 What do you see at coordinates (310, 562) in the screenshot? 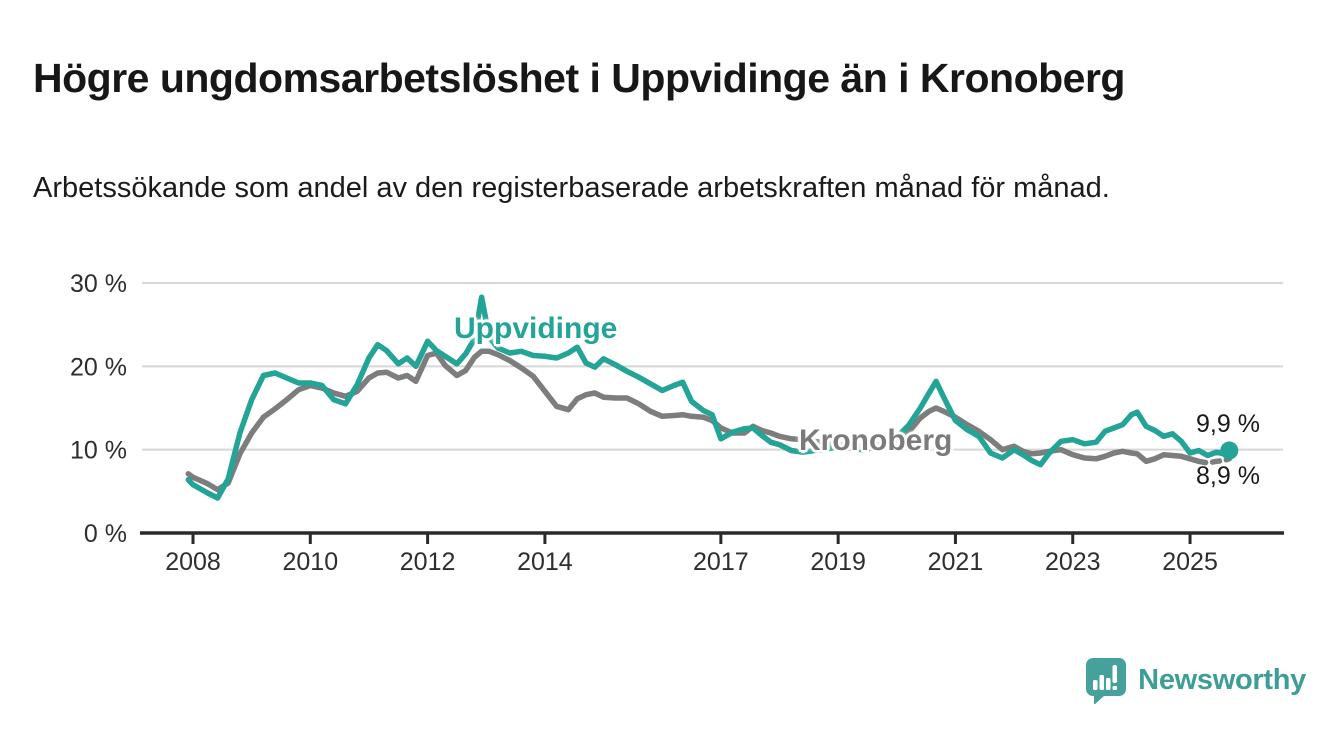
I see `x-tick-label: 2010` at bounding box center [310, 562].